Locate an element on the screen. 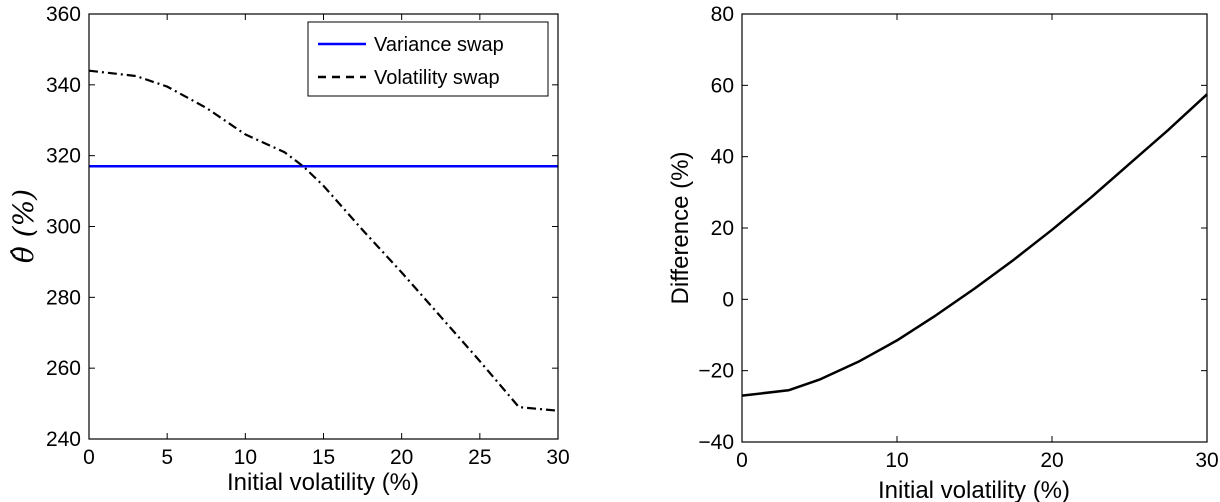 Image resolution: width=1220 pixels, height=502 pixels. right-x-axis-label: Initial volatility (%) is located at coordinates (974, 489).